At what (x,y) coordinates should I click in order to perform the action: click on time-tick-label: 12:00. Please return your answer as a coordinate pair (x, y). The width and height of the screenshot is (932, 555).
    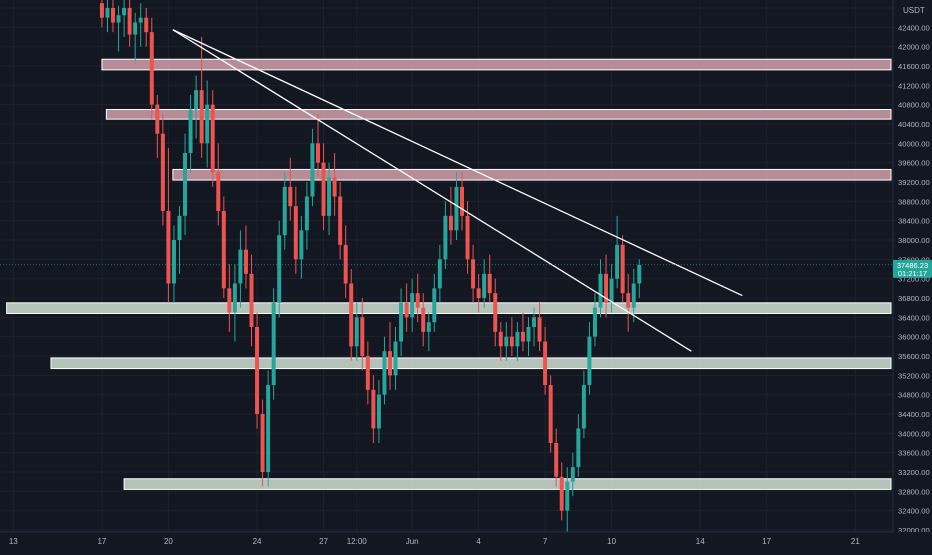
    Looking at the image, I should click on (357, 541).